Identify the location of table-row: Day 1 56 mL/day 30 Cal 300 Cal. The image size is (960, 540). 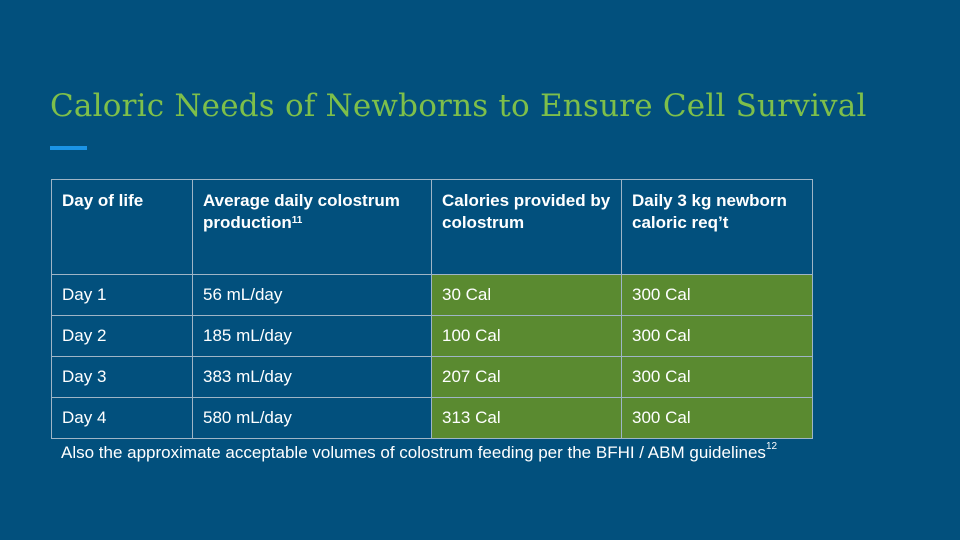
(432, 295).